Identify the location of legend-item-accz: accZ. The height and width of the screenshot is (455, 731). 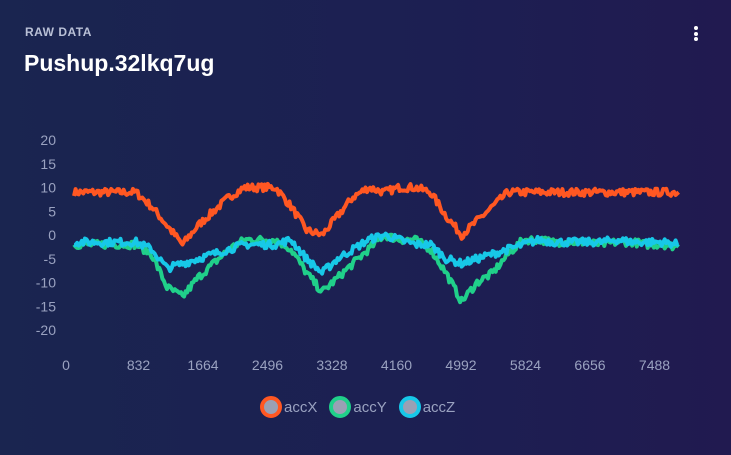
(427, 407).